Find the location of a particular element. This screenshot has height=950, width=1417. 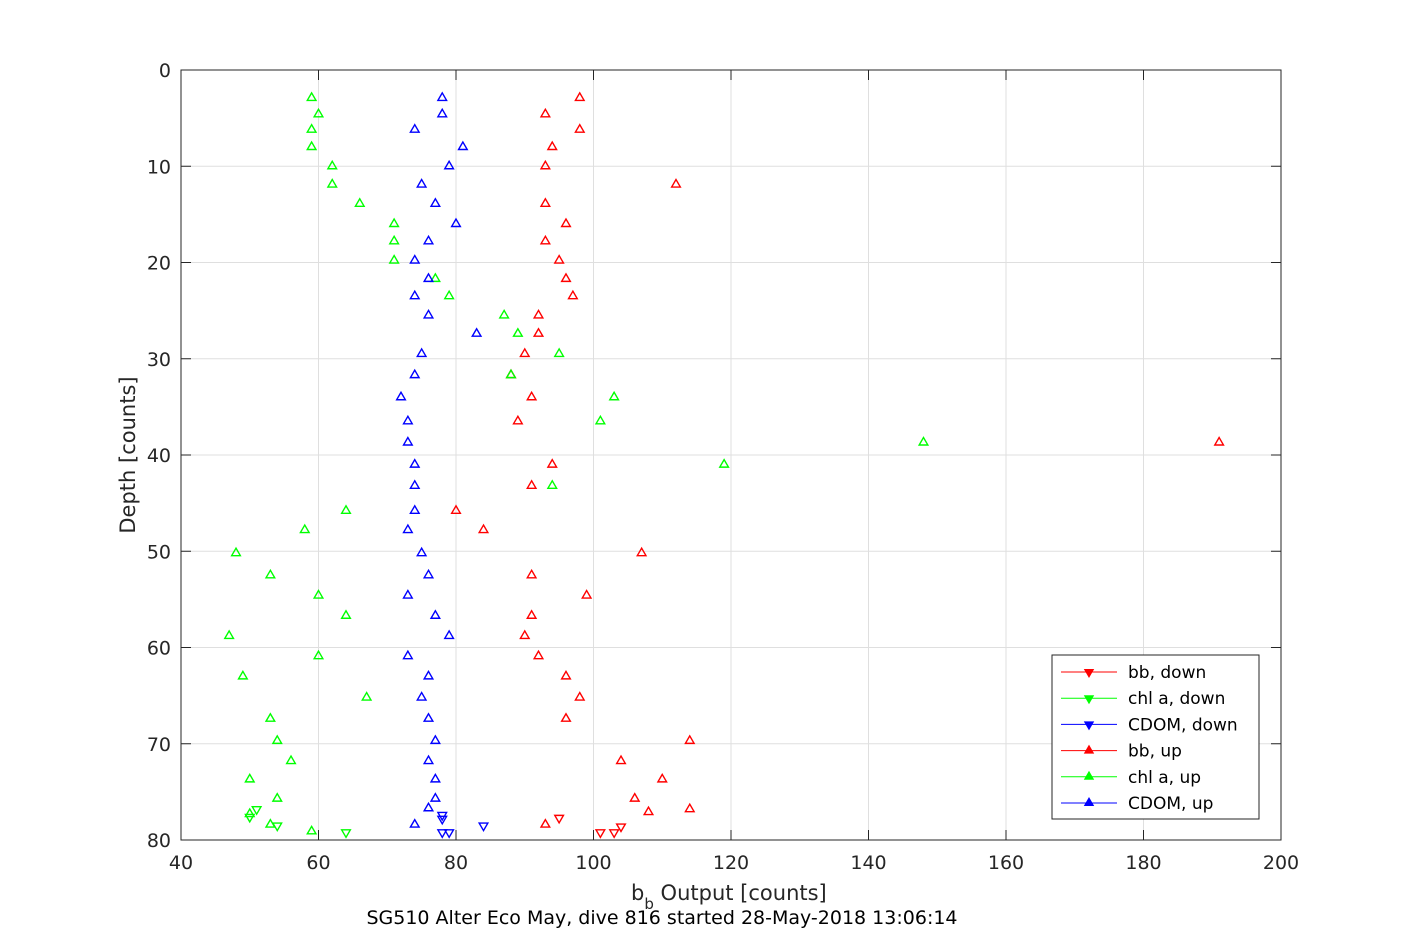

x-tick-label: 120 is located at coordinates (731, 863).